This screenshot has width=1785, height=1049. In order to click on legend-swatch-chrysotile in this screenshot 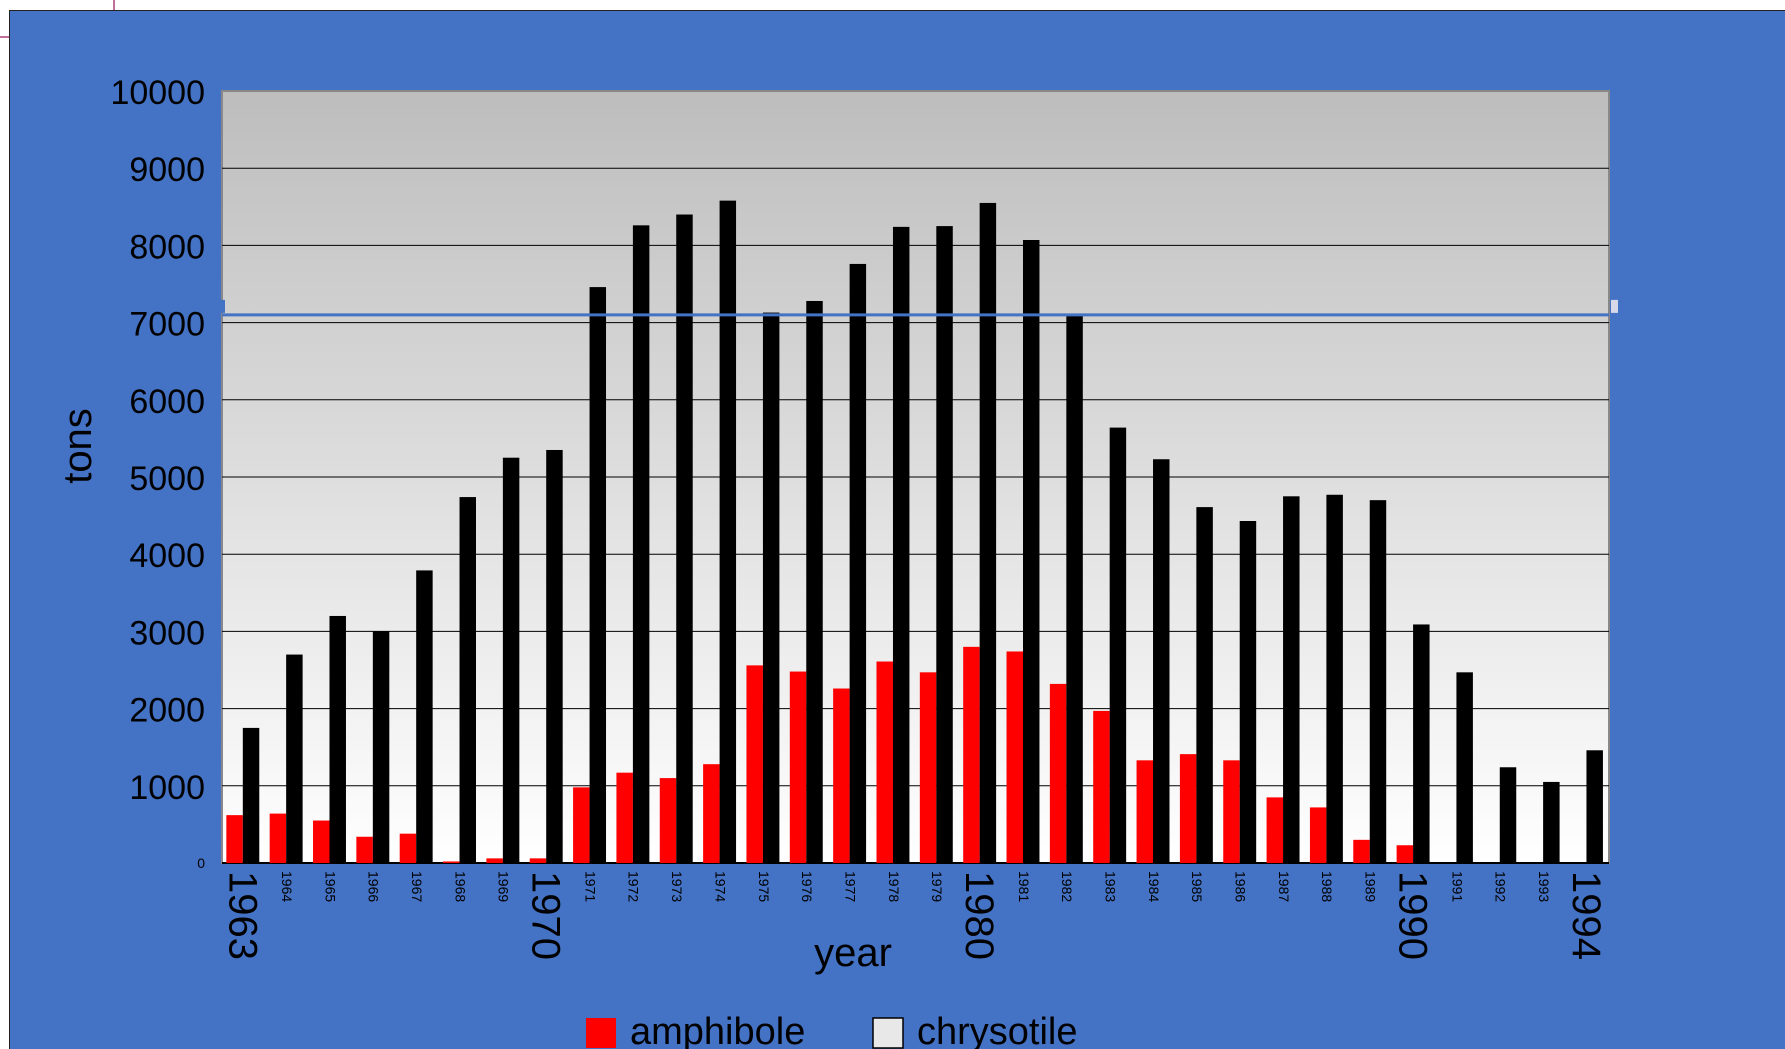, I will do `click(888, 1033)`.